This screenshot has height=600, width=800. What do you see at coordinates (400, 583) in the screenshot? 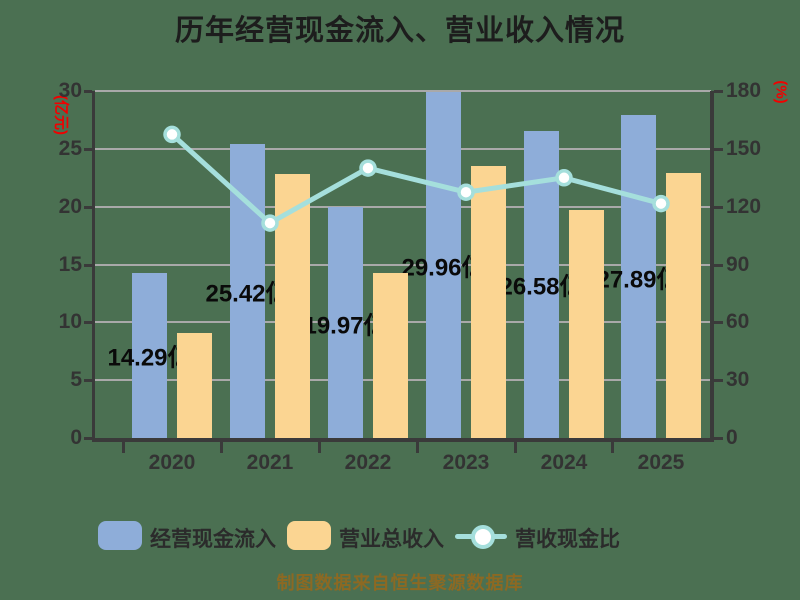
I see `data-source-caption: 制图数据来自恒生聚源数据库` at bounding box center [400, 583].